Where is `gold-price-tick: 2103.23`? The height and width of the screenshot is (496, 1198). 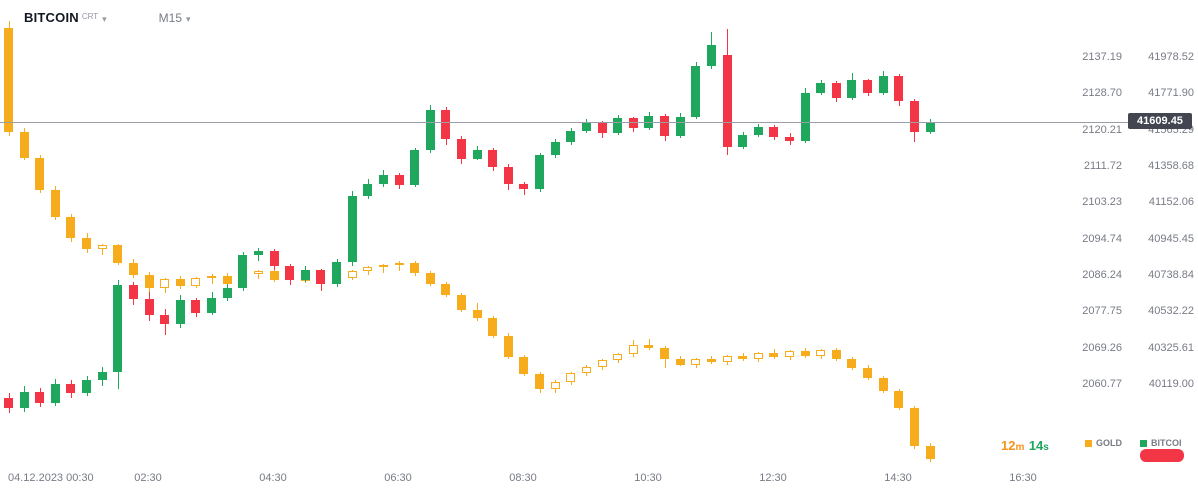
gold-price-tick: 2103.23 is located at coordinates (1102, 202).